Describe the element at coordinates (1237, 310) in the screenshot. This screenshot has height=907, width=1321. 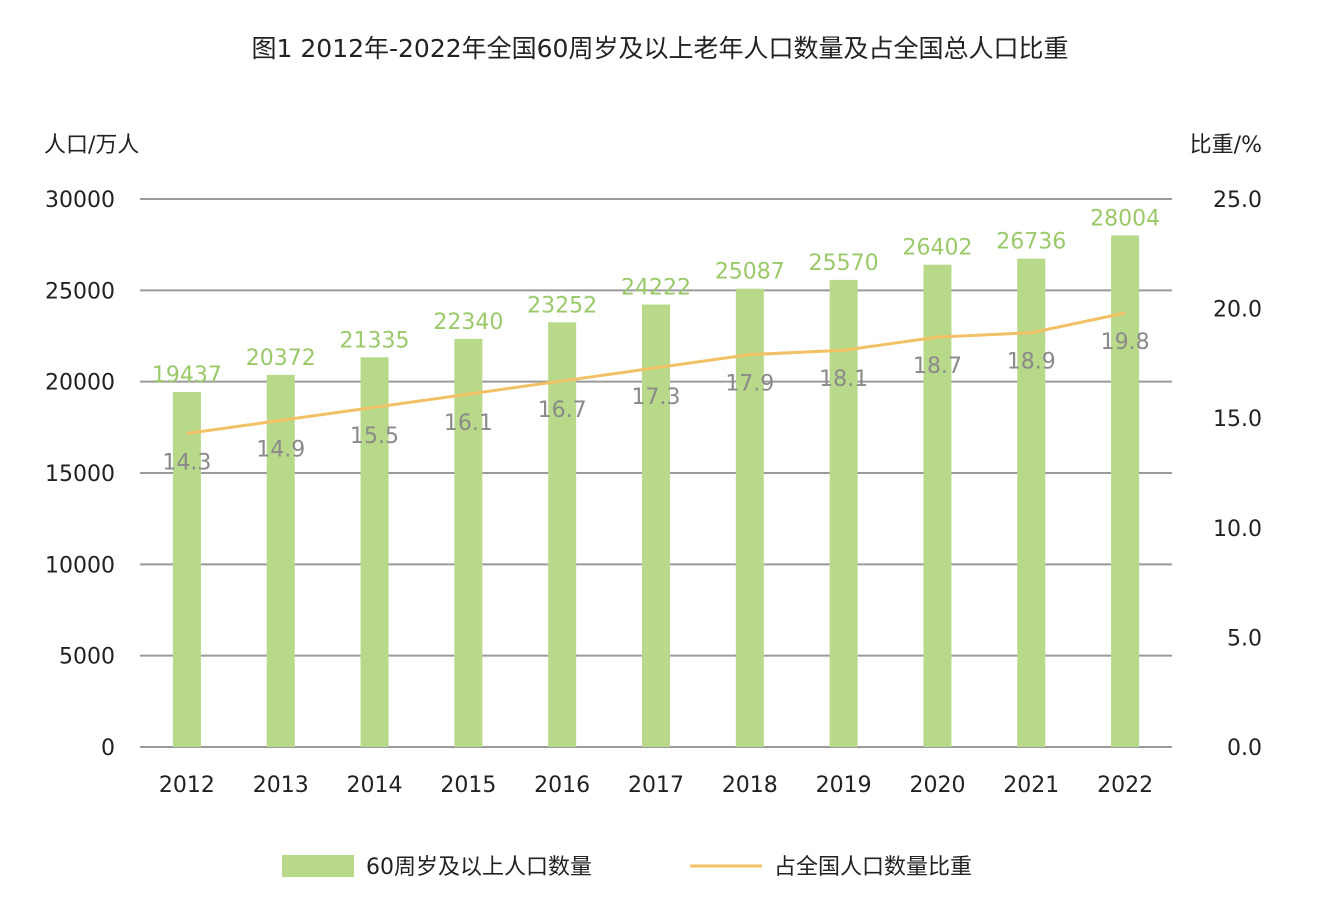
I see `right-tick-label: 20.0` at that location.